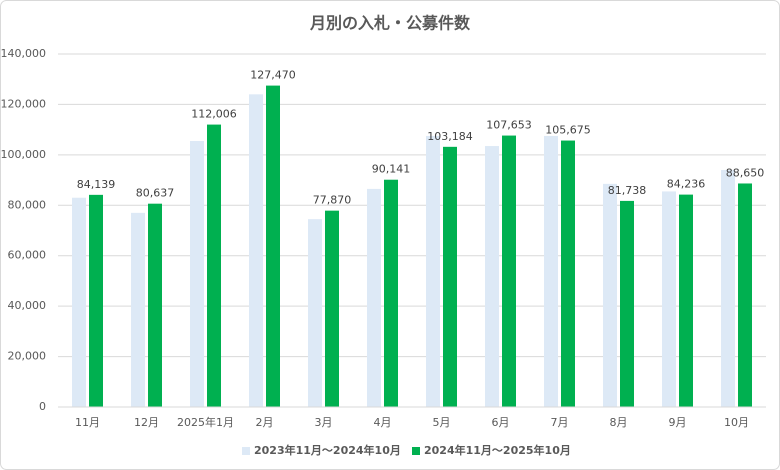 The image size is (780, 470). What do you see at coordinates (627, 190) in the screenshot?
I see `value-label: 81,738` at bounding box center [627, 190].